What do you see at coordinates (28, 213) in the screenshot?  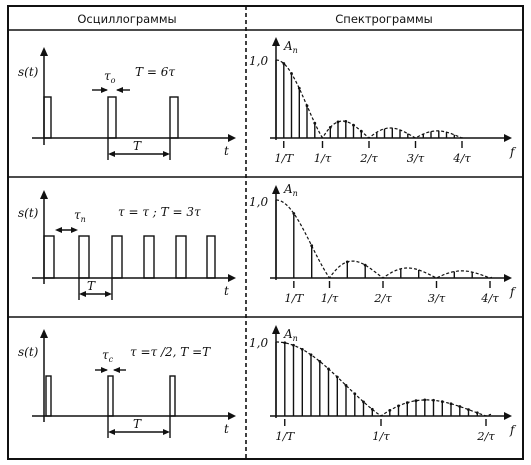 I see `row2-signal-label: s(t)` at bounding box center [28, 213].